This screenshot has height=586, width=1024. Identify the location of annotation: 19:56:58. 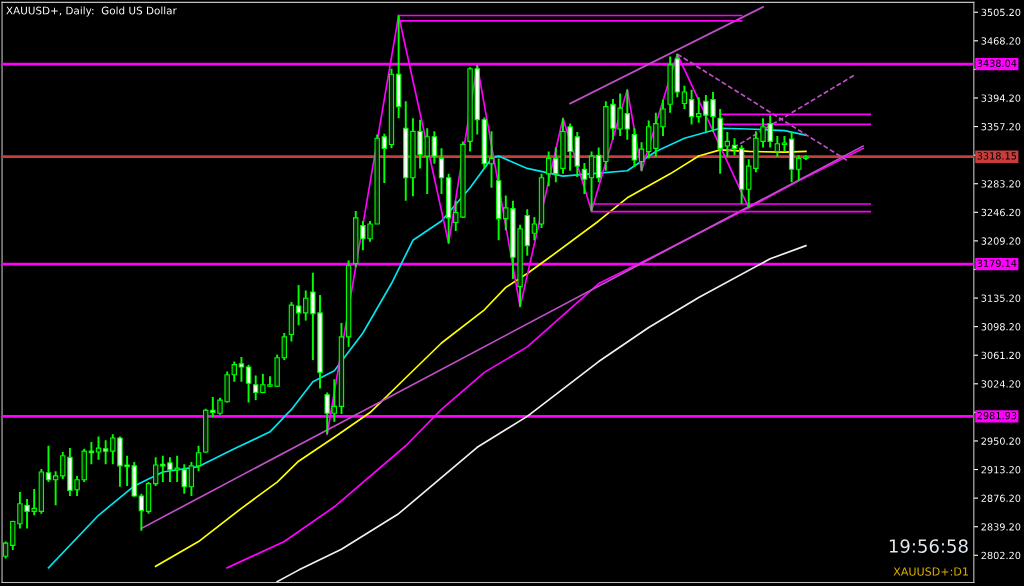
(928, 546).